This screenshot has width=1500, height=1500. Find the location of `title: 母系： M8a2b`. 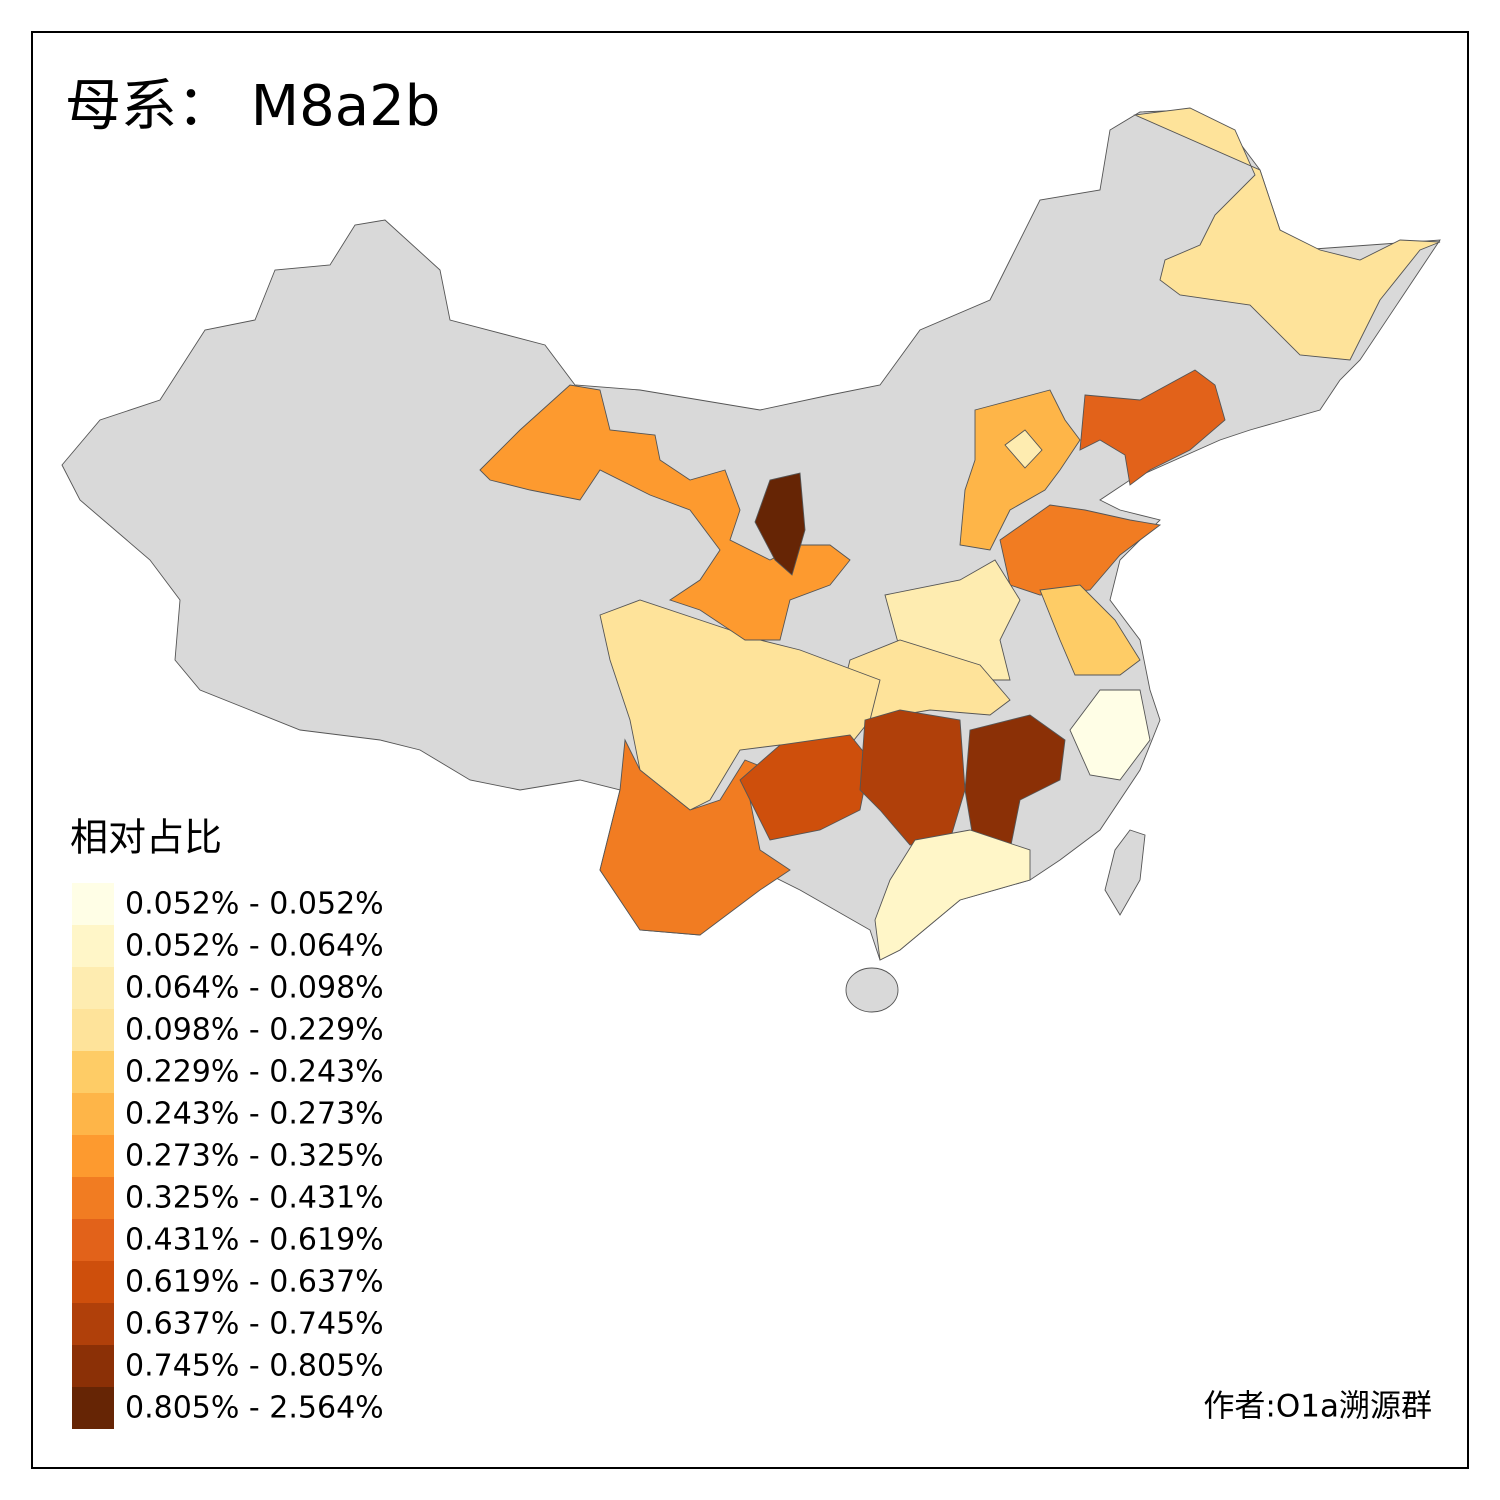

title: 母系： M8a2b is located at coordinates (252, 106).